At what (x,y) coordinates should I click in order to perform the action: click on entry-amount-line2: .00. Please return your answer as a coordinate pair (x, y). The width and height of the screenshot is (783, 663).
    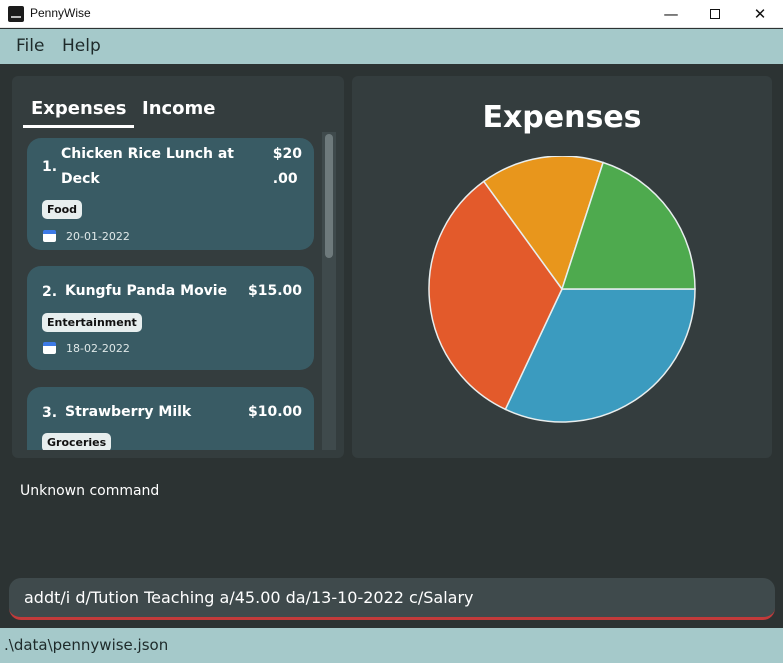
    Looking at the image, I should click on (285, 179).